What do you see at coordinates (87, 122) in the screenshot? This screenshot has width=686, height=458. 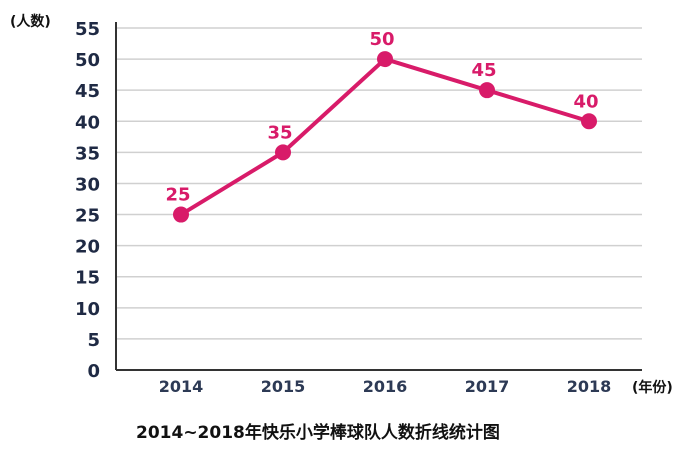 I see `y-tick-label: 40` at bounding box center [87, 122].